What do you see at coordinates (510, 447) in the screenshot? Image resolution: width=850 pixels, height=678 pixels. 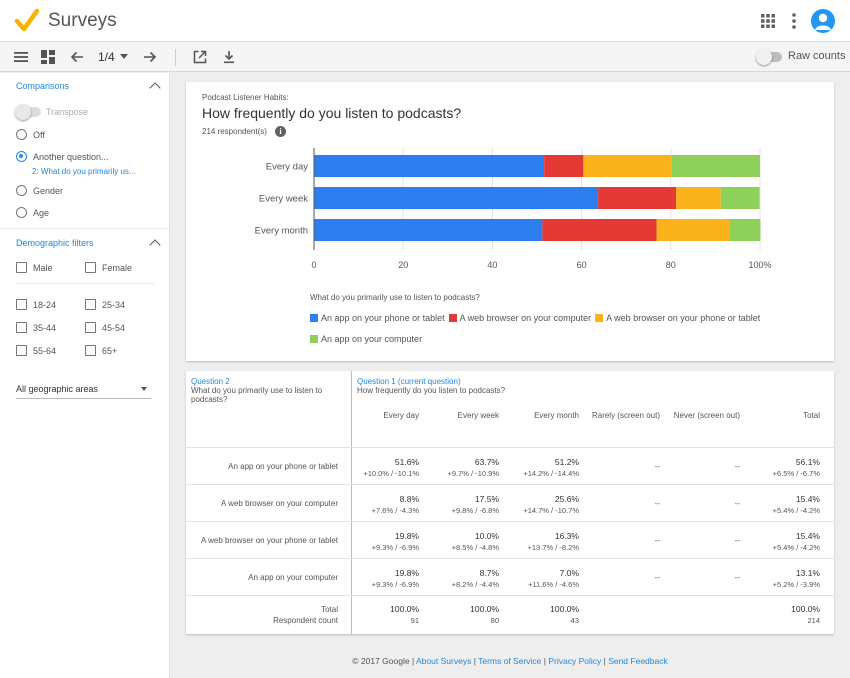 I see `row-divider` at bounding box center [510, 447].